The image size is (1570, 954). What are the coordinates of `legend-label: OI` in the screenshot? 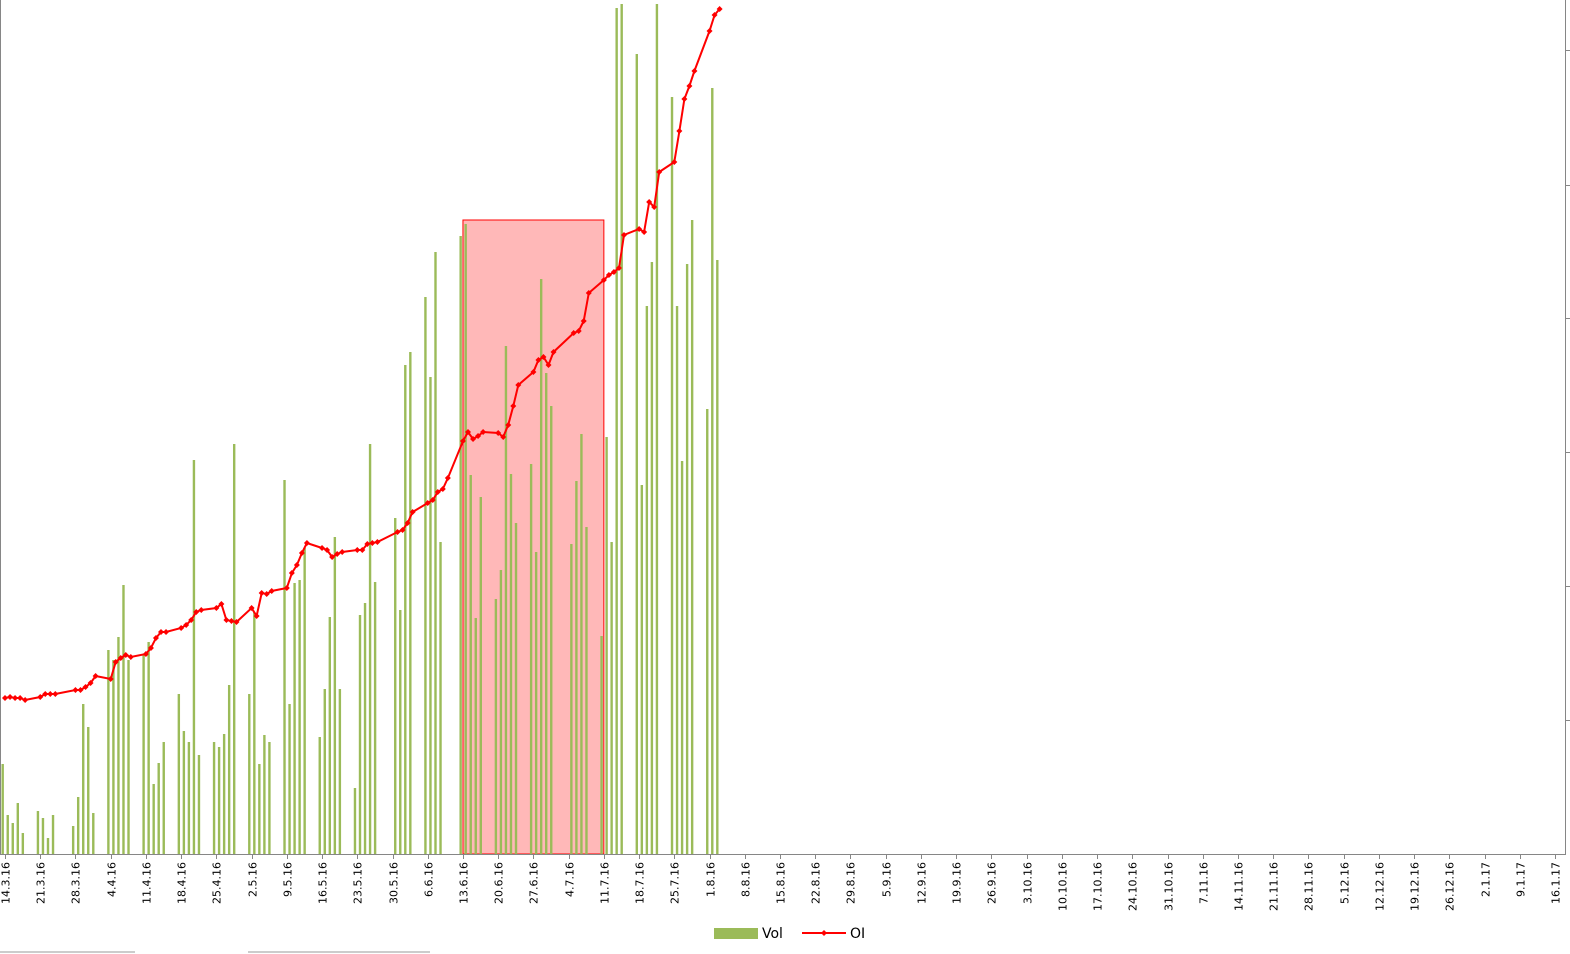 It's located at (857, 934).